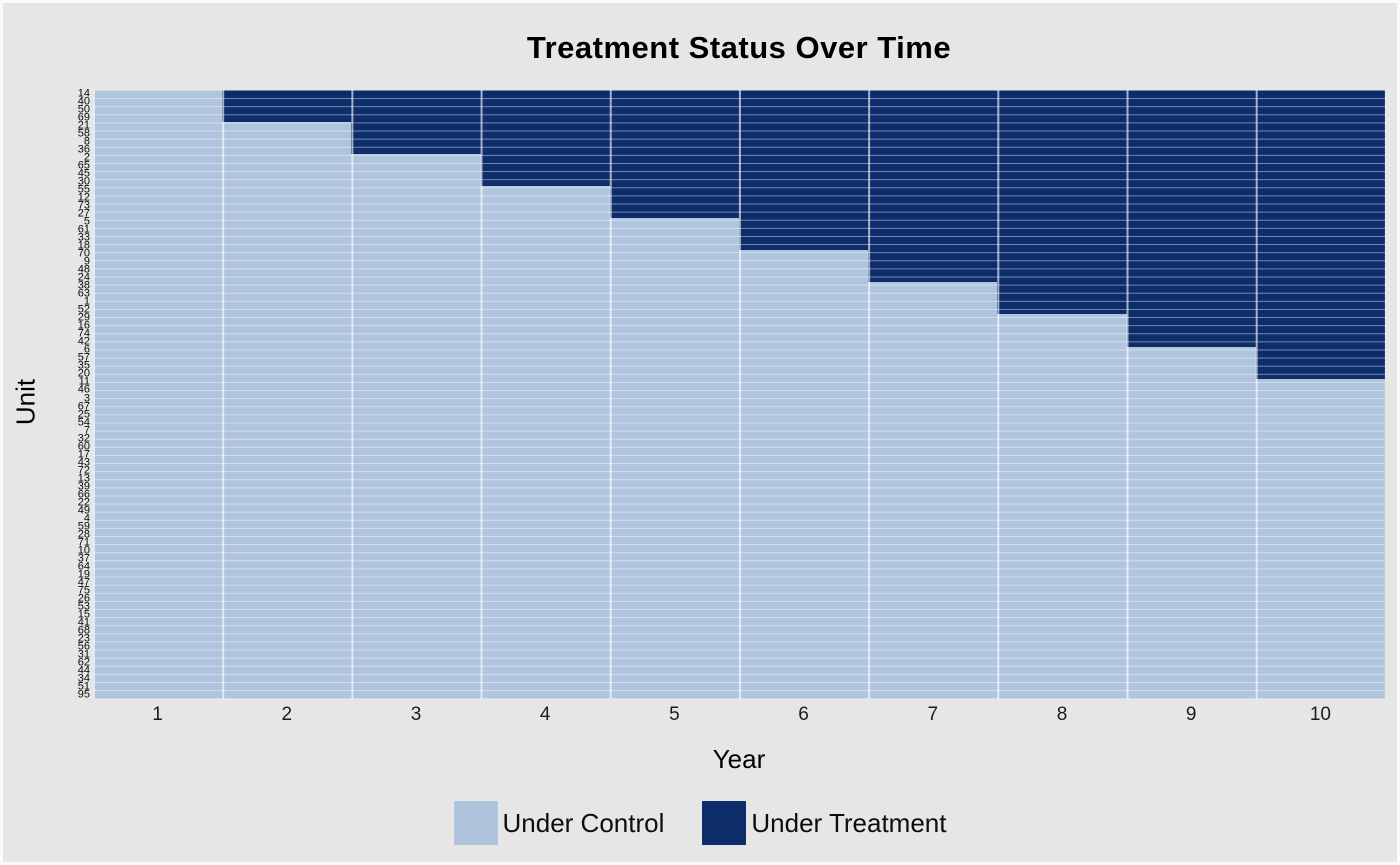 The width and height of the screenshot is (1400, 865). What do you see at coordinates (83, 309) in the screenshot?
I see `y-tick-label: 52` at bounding box center [83, 309].